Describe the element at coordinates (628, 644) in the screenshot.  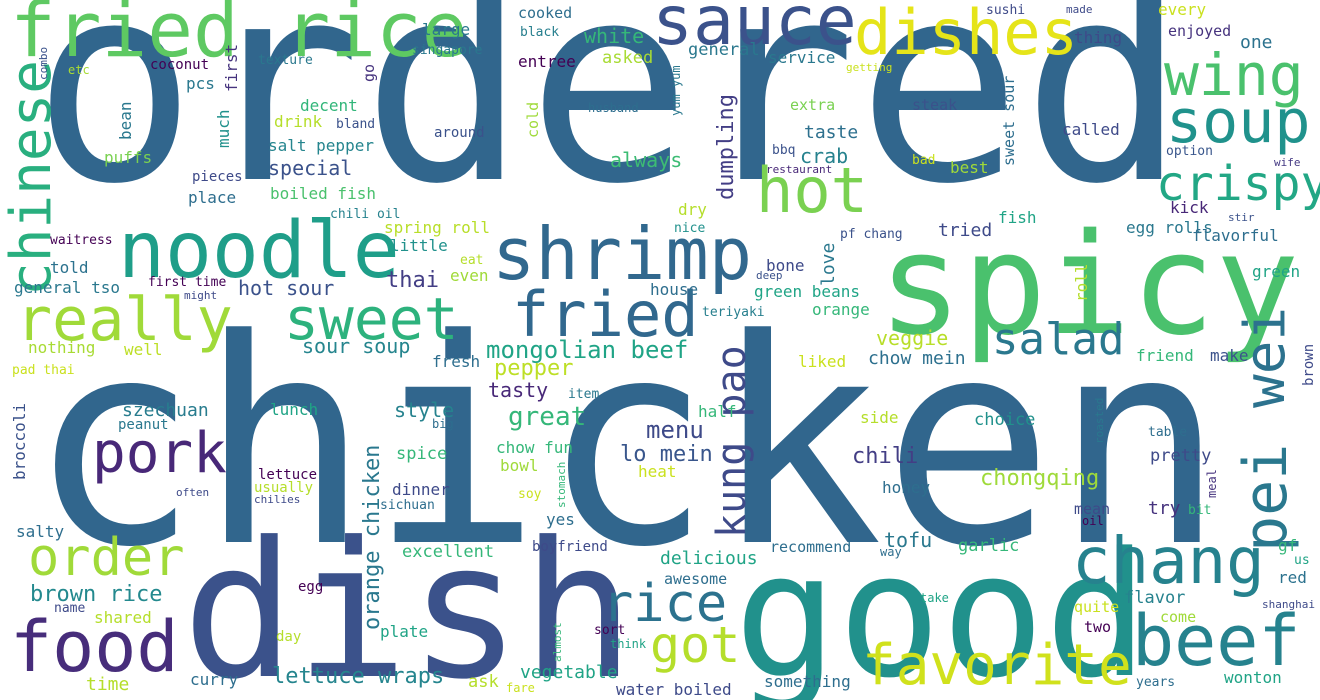
I see `word-think: think` at that location.